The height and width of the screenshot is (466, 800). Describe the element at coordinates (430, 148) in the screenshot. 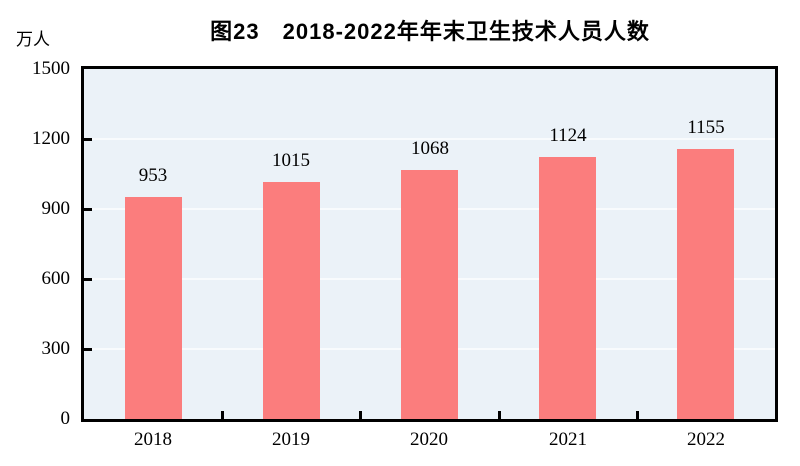

I see `value-label-2020: 1068` at that location.